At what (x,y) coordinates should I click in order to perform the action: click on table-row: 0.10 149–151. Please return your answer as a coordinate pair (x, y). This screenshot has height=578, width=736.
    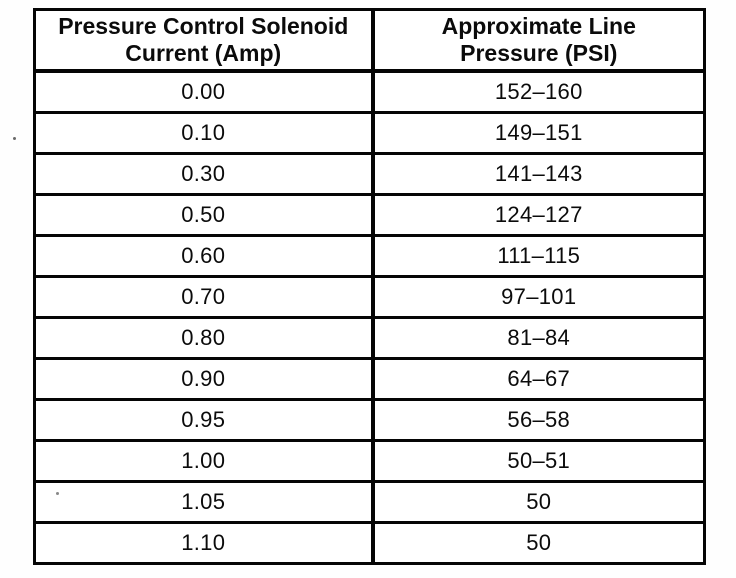
    Looking at the image, I should click on (369, 133).